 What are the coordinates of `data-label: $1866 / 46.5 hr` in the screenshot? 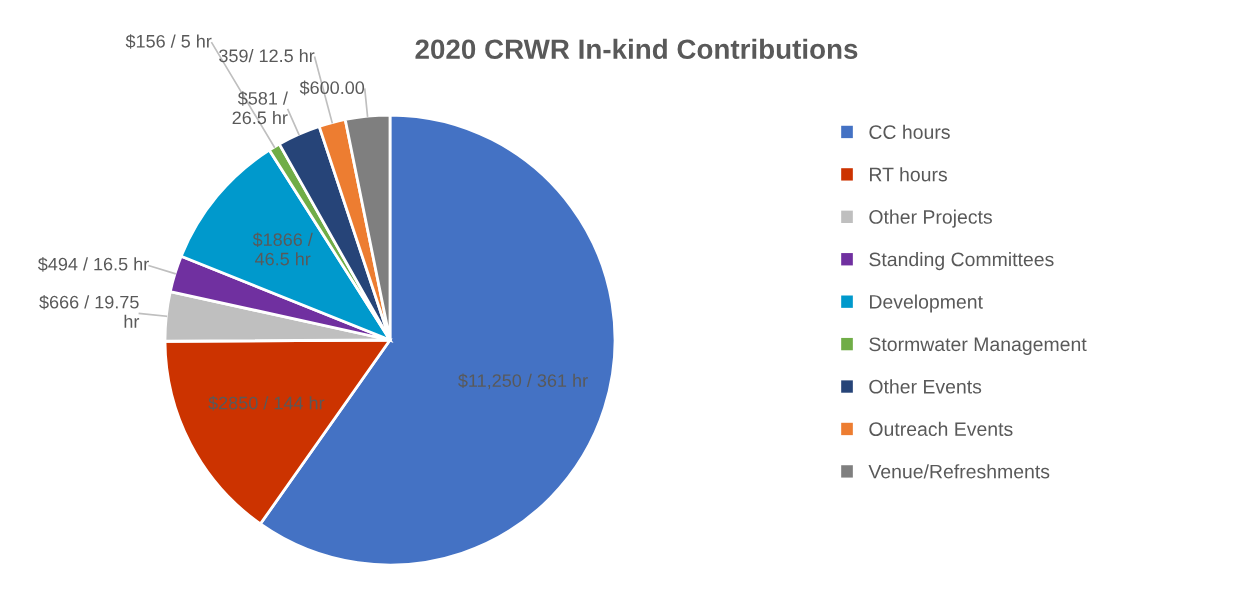 It's located at (282, 249).